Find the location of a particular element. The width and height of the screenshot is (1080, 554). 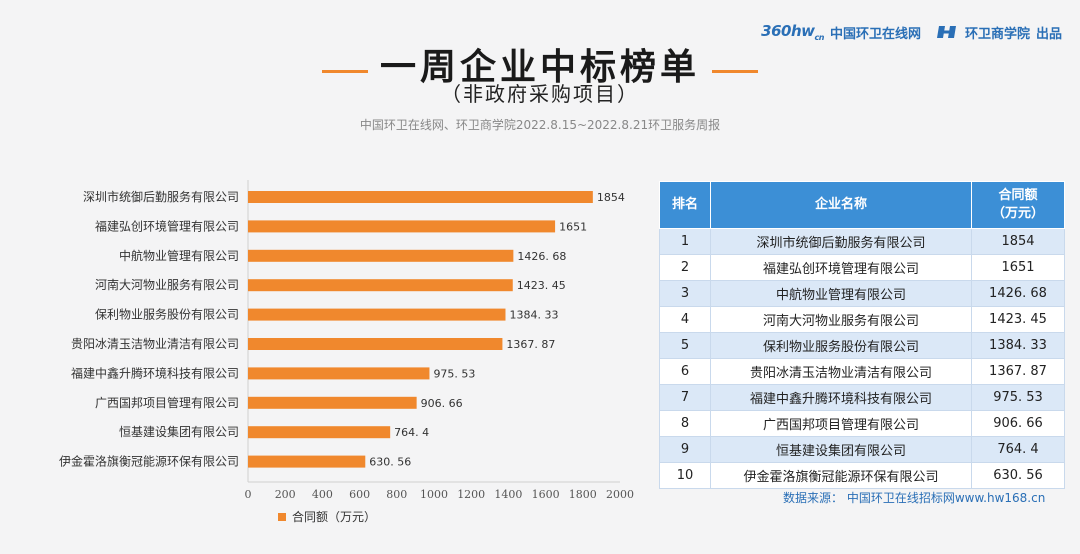

academy-logo-icon is located at coordinates (946, 32).